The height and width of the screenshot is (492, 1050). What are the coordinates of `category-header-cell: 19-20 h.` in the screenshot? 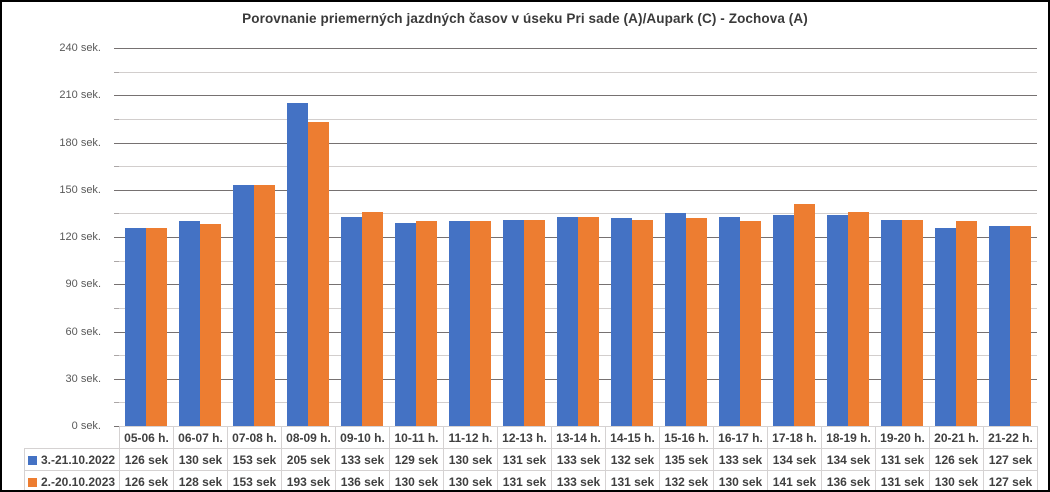 It's located at (902, 437).